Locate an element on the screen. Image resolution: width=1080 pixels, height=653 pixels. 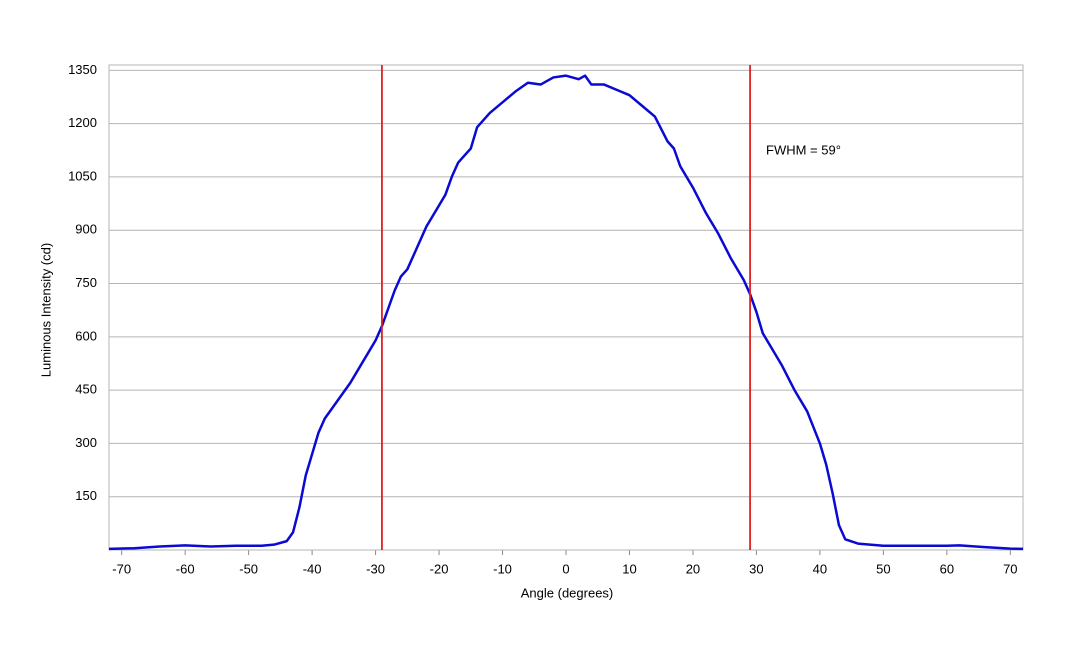
x-tick-label: -20 is located at coordinates (439, 568).